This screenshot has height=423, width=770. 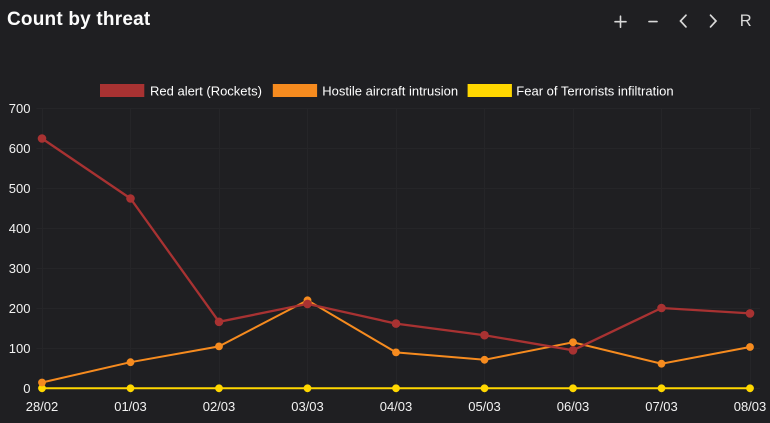 I want to click on svg-text: 300, so click(x=20, y=268).